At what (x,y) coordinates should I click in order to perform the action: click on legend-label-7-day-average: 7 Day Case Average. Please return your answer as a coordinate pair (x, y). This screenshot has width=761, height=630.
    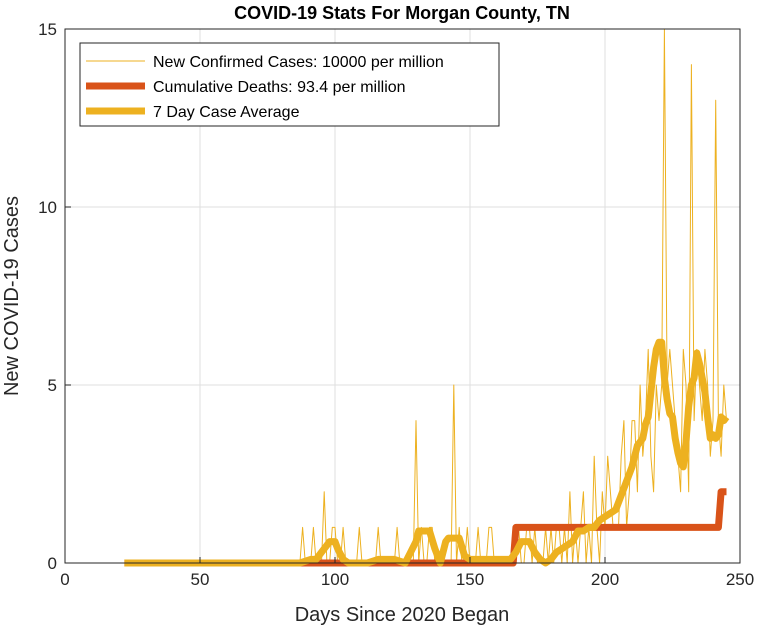
    Looking at the image, I should click on (226, 112).